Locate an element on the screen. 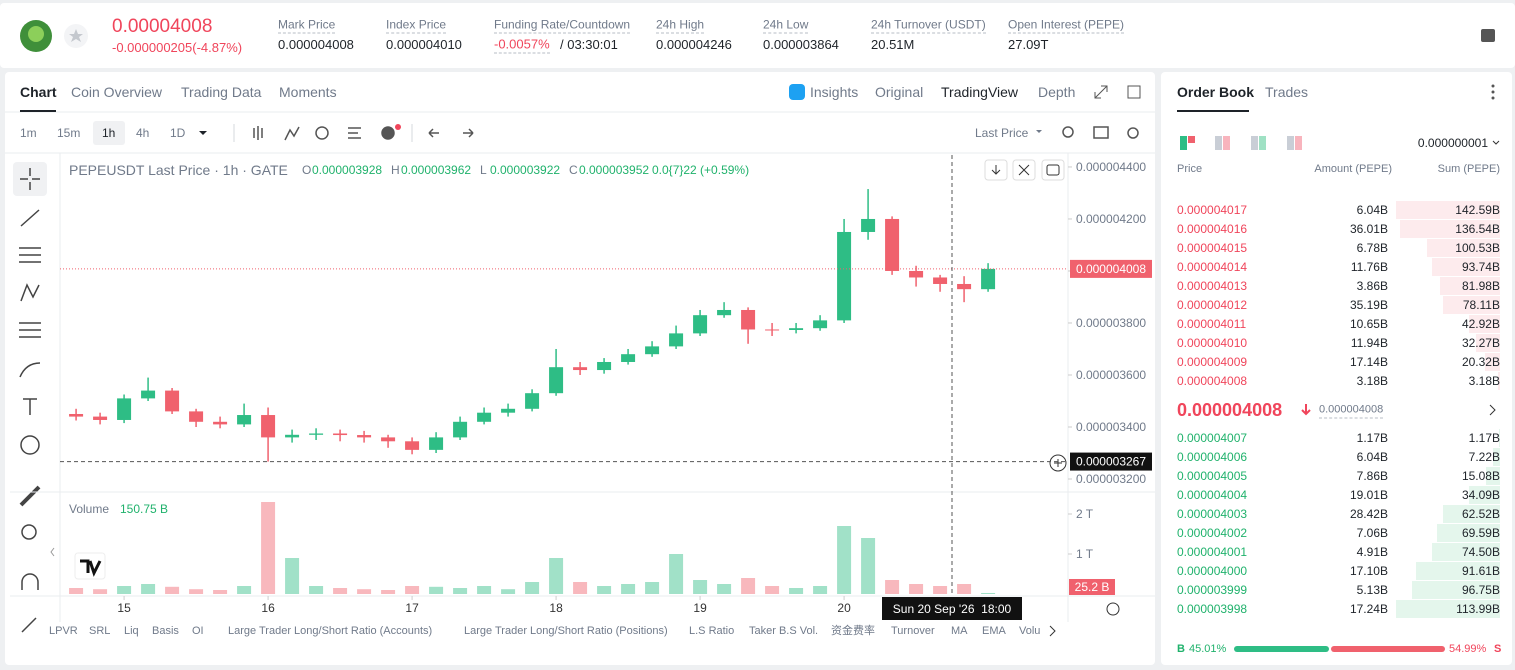 This screenshot has width=1515, height=670. book-price: 0.000004011 is located at coordinates (1212, 324).